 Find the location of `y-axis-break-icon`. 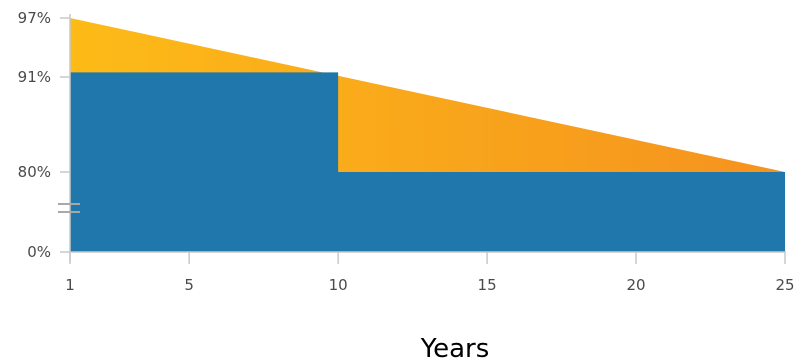

y-axis-break-icon is located at coordinates (69, 208).